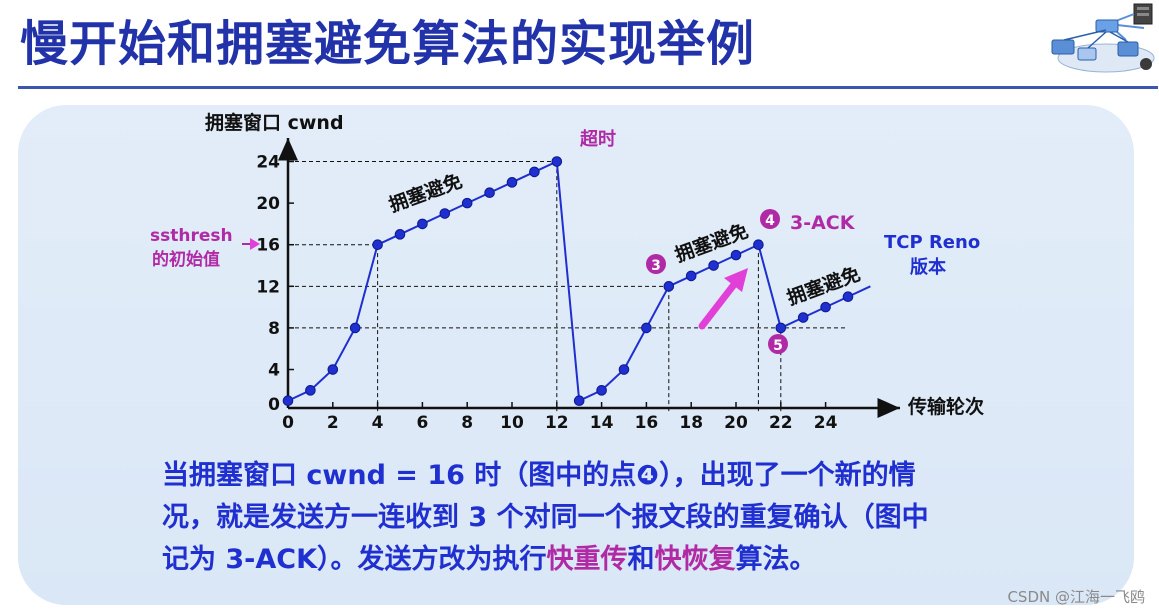 This screenshot has height=615, width=1159. Describe the element at coordinates (826, 423) in the screenshot. I see `x-tick-label-24: 24` at that location.